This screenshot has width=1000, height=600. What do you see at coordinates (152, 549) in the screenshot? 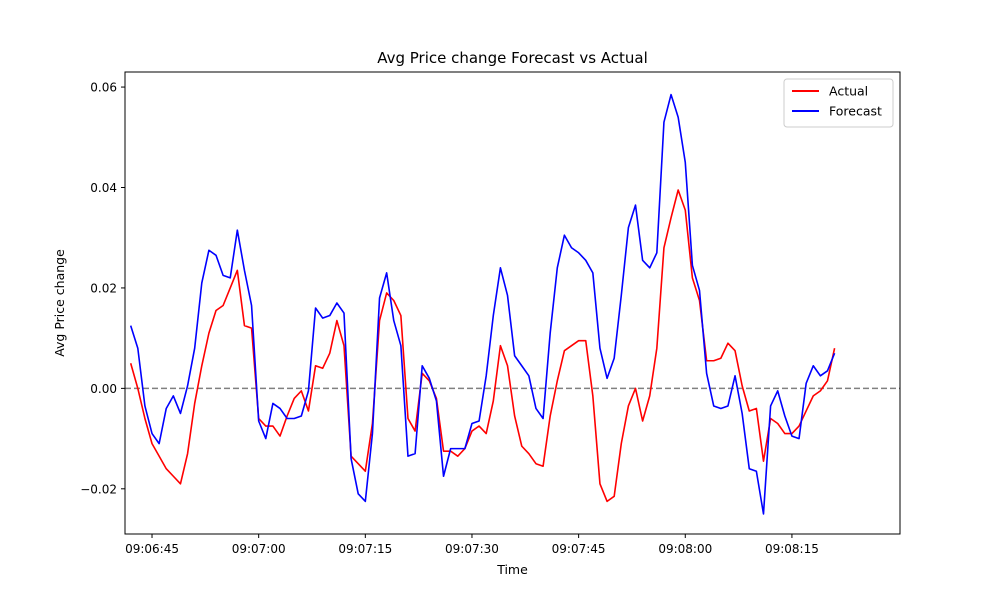
I see `x-tick-label: 09:06:45` at bounding box center [152, 549].